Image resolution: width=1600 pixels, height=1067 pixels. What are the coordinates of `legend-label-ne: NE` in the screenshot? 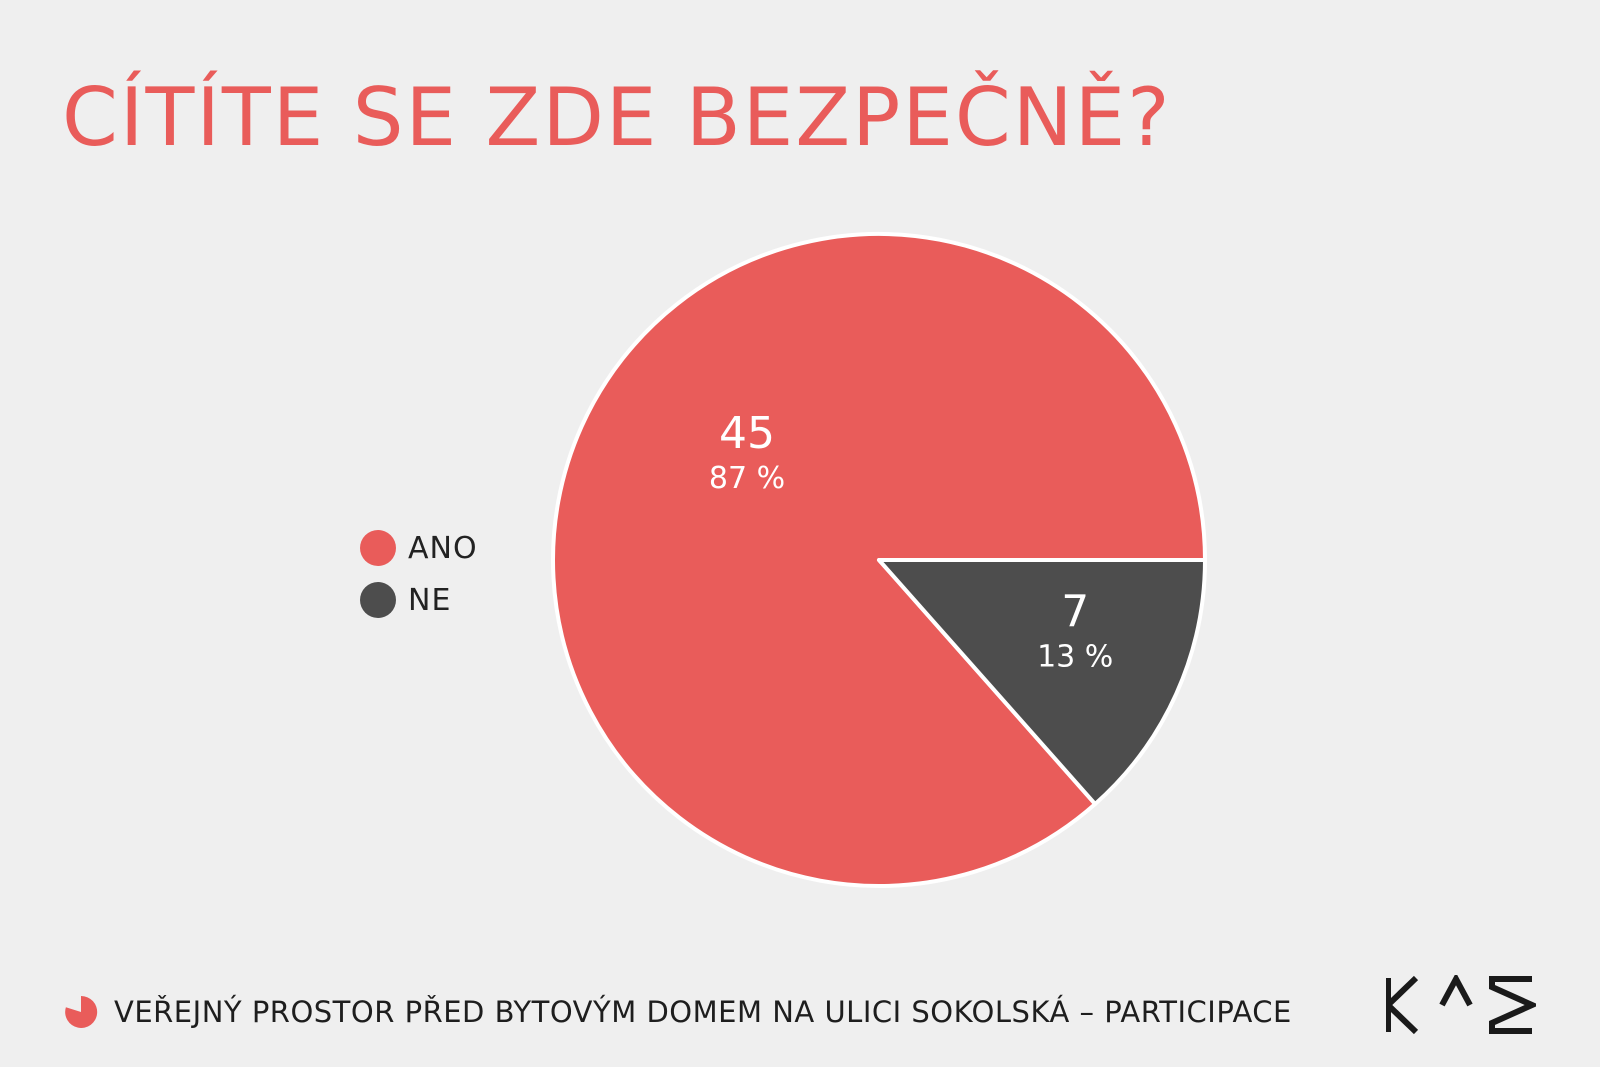 It's located at (430, 600).